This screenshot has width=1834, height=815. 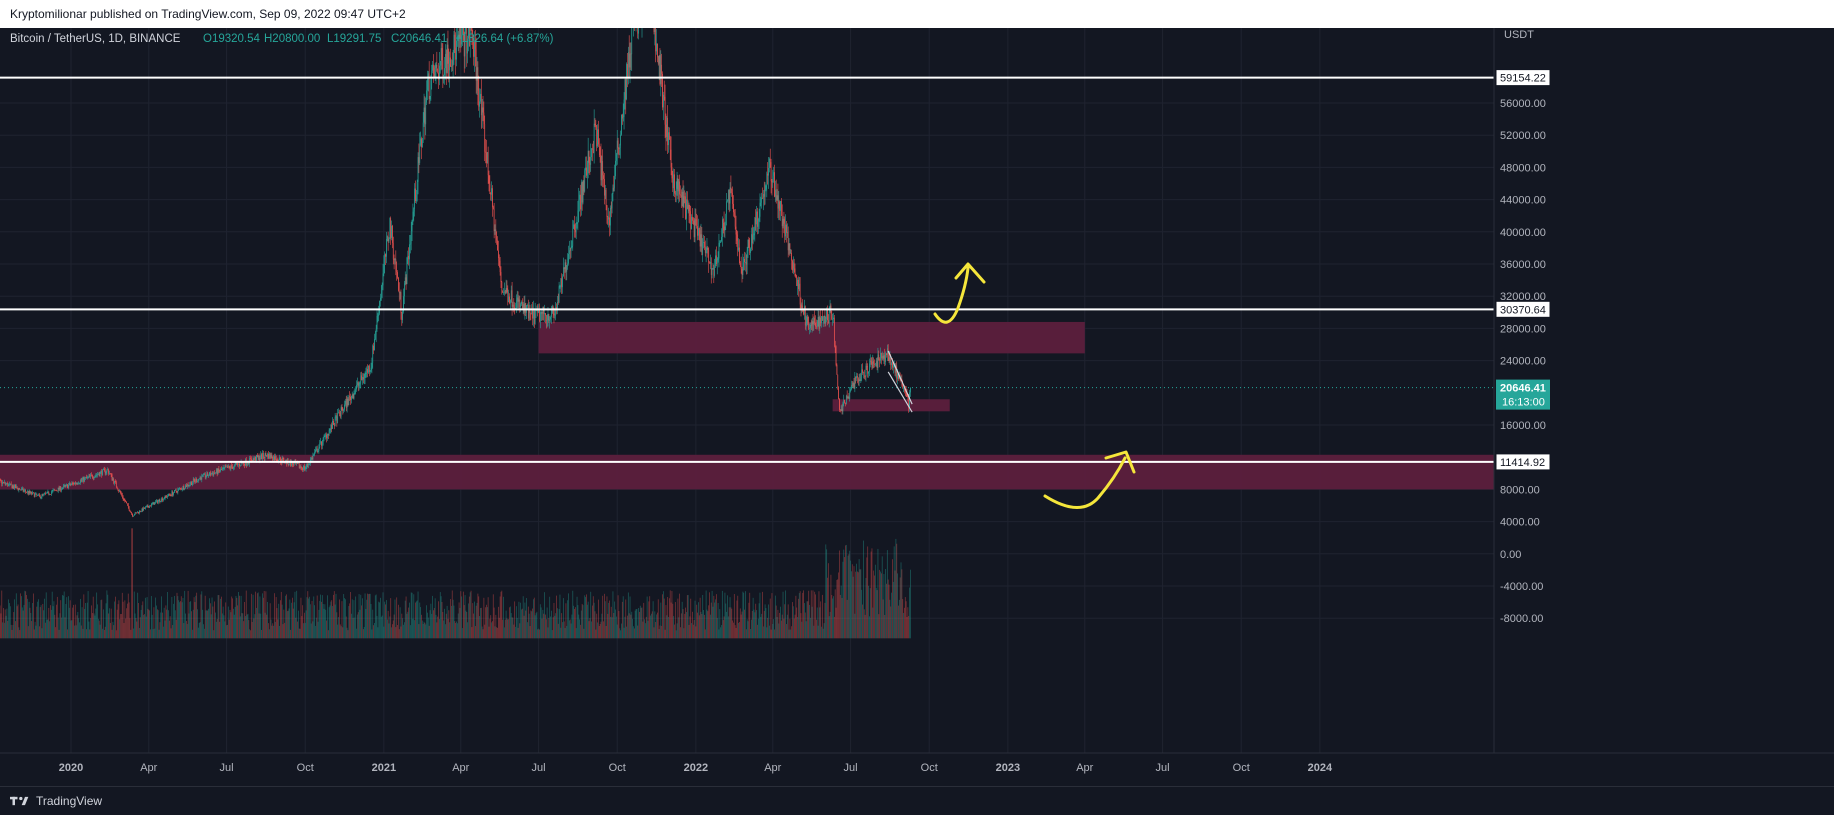 I want to click on tradingview-brand: TradingView, so click(x=56, y=801).